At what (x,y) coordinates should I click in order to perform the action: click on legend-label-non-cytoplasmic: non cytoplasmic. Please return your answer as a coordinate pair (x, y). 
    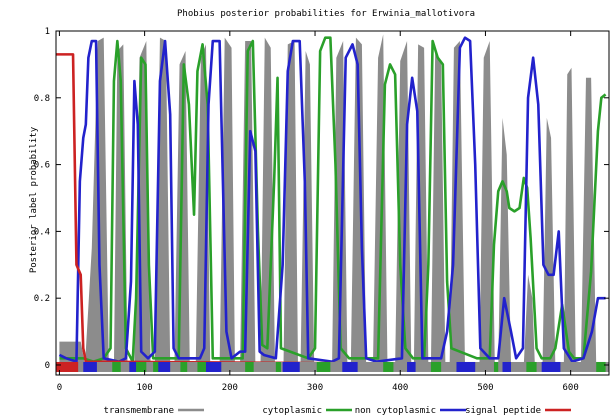
    Looking at the image, I should click on (395, 411).